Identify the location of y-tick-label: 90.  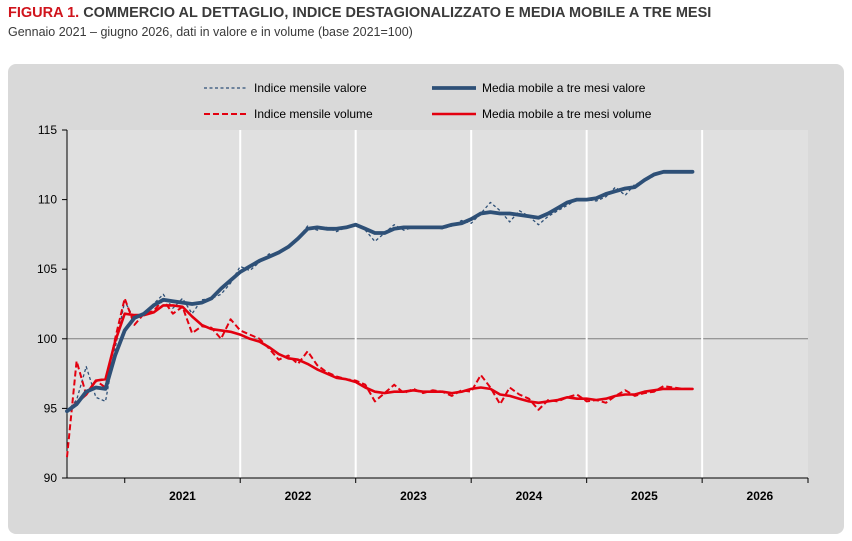
(51, 478).